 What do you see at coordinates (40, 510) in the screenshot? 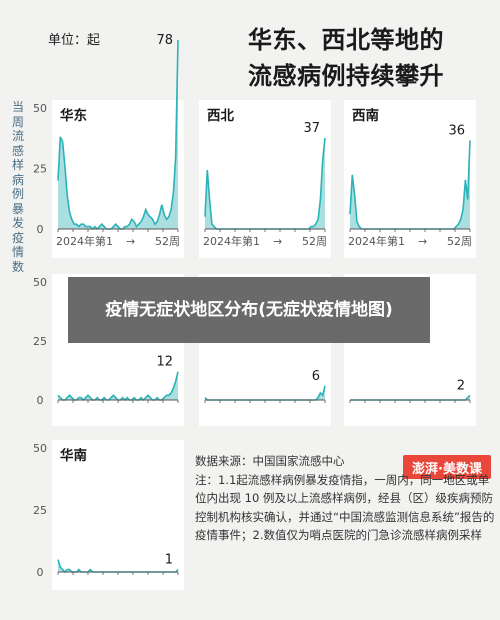
I see `y-tick-2-25: 25` at bounding box center [40, 510].